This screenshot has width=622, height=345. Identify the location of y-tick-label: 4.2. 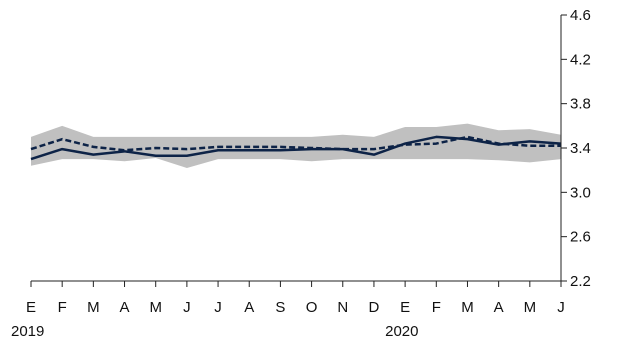
(580, 59).